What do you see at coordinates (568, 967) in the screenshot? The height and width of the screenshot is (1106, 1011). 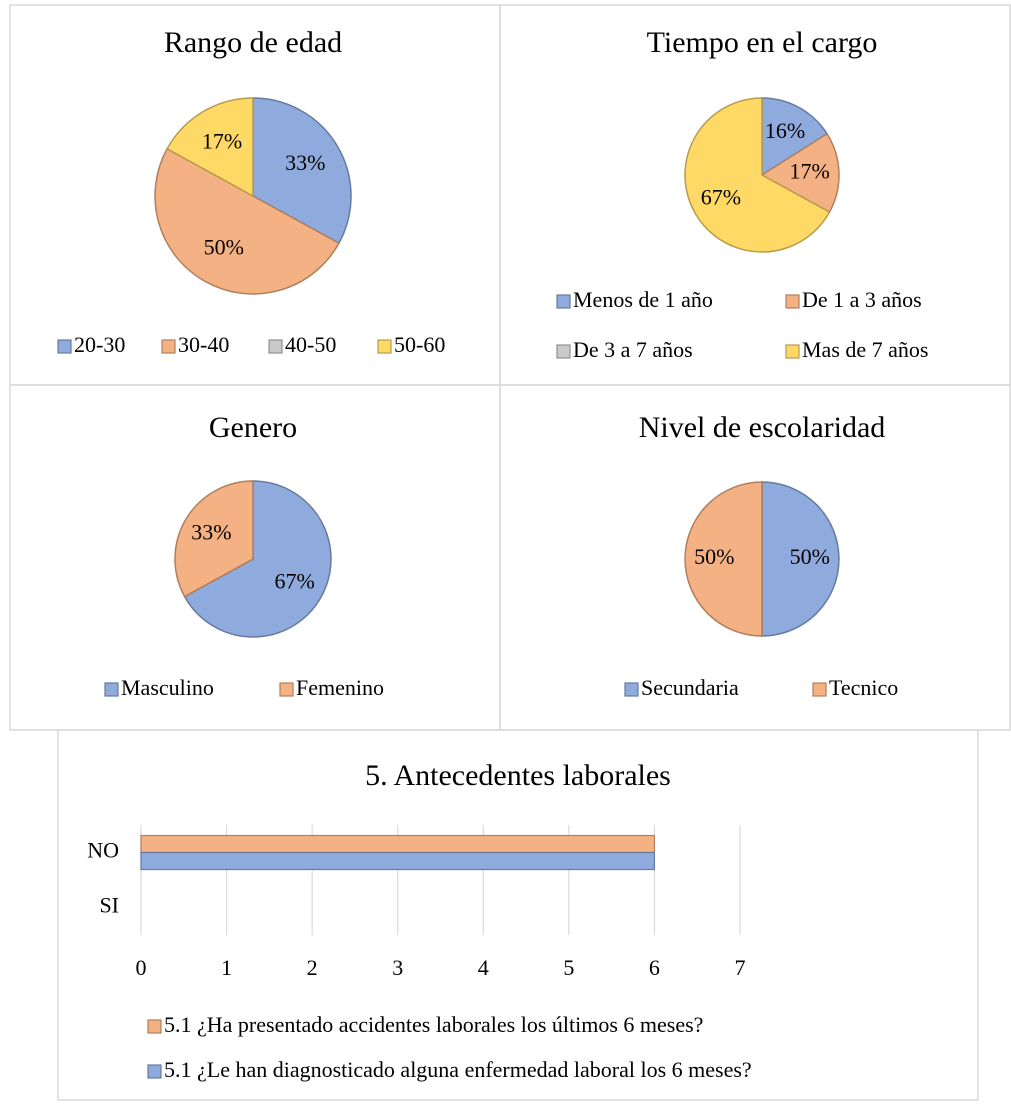 I see `x-tick-label: 5` at bounding box center [568, 967].